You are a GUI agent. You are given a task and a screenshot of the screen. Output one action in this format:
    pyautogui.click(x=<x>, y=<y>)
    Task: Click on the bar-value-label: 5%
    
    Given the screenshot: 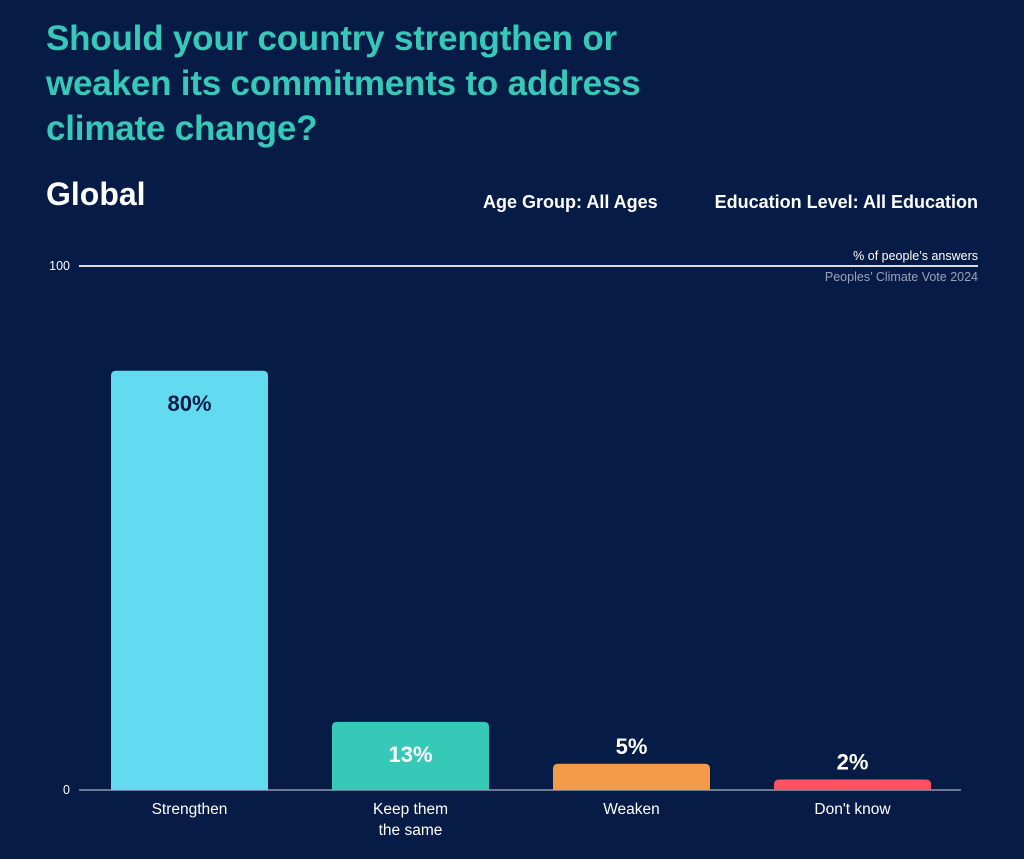 What is the action you would take?
    pyautogui.click(x=632, y=746)
    